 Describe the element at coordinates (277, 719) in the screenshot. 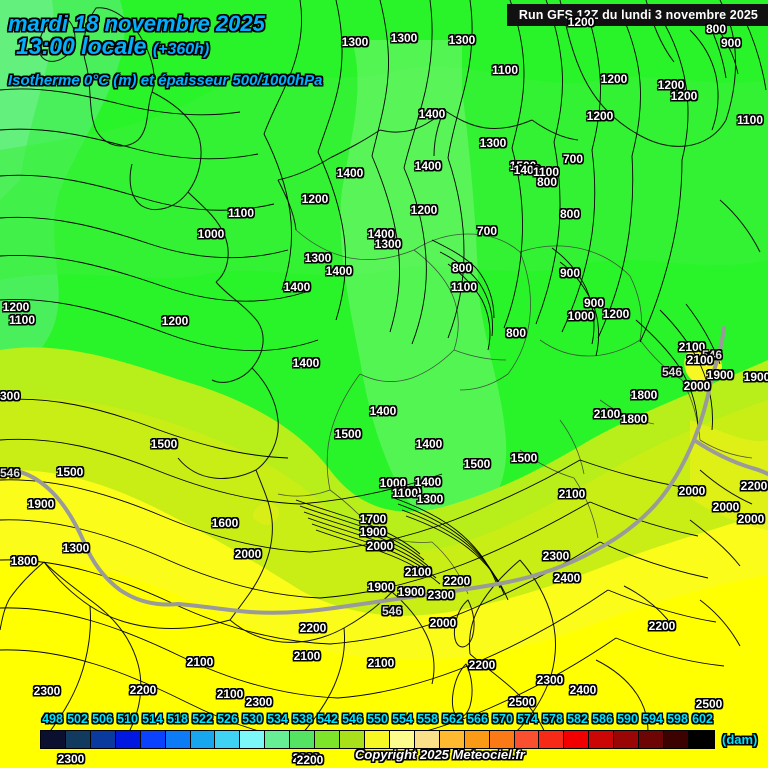

I see `color-scale-tick: 534` at that location.